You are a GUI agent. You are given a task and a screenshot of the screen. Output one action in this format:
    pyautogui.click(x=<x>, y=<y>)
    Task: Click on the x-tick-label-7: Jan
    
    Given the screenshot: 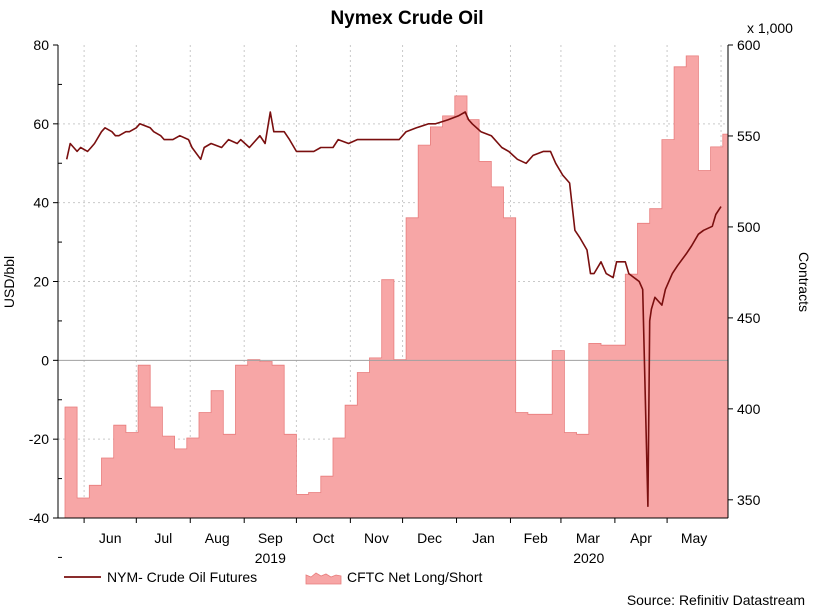 What is the action you would take?
    pyautogui.click(x=483, y=538)
    